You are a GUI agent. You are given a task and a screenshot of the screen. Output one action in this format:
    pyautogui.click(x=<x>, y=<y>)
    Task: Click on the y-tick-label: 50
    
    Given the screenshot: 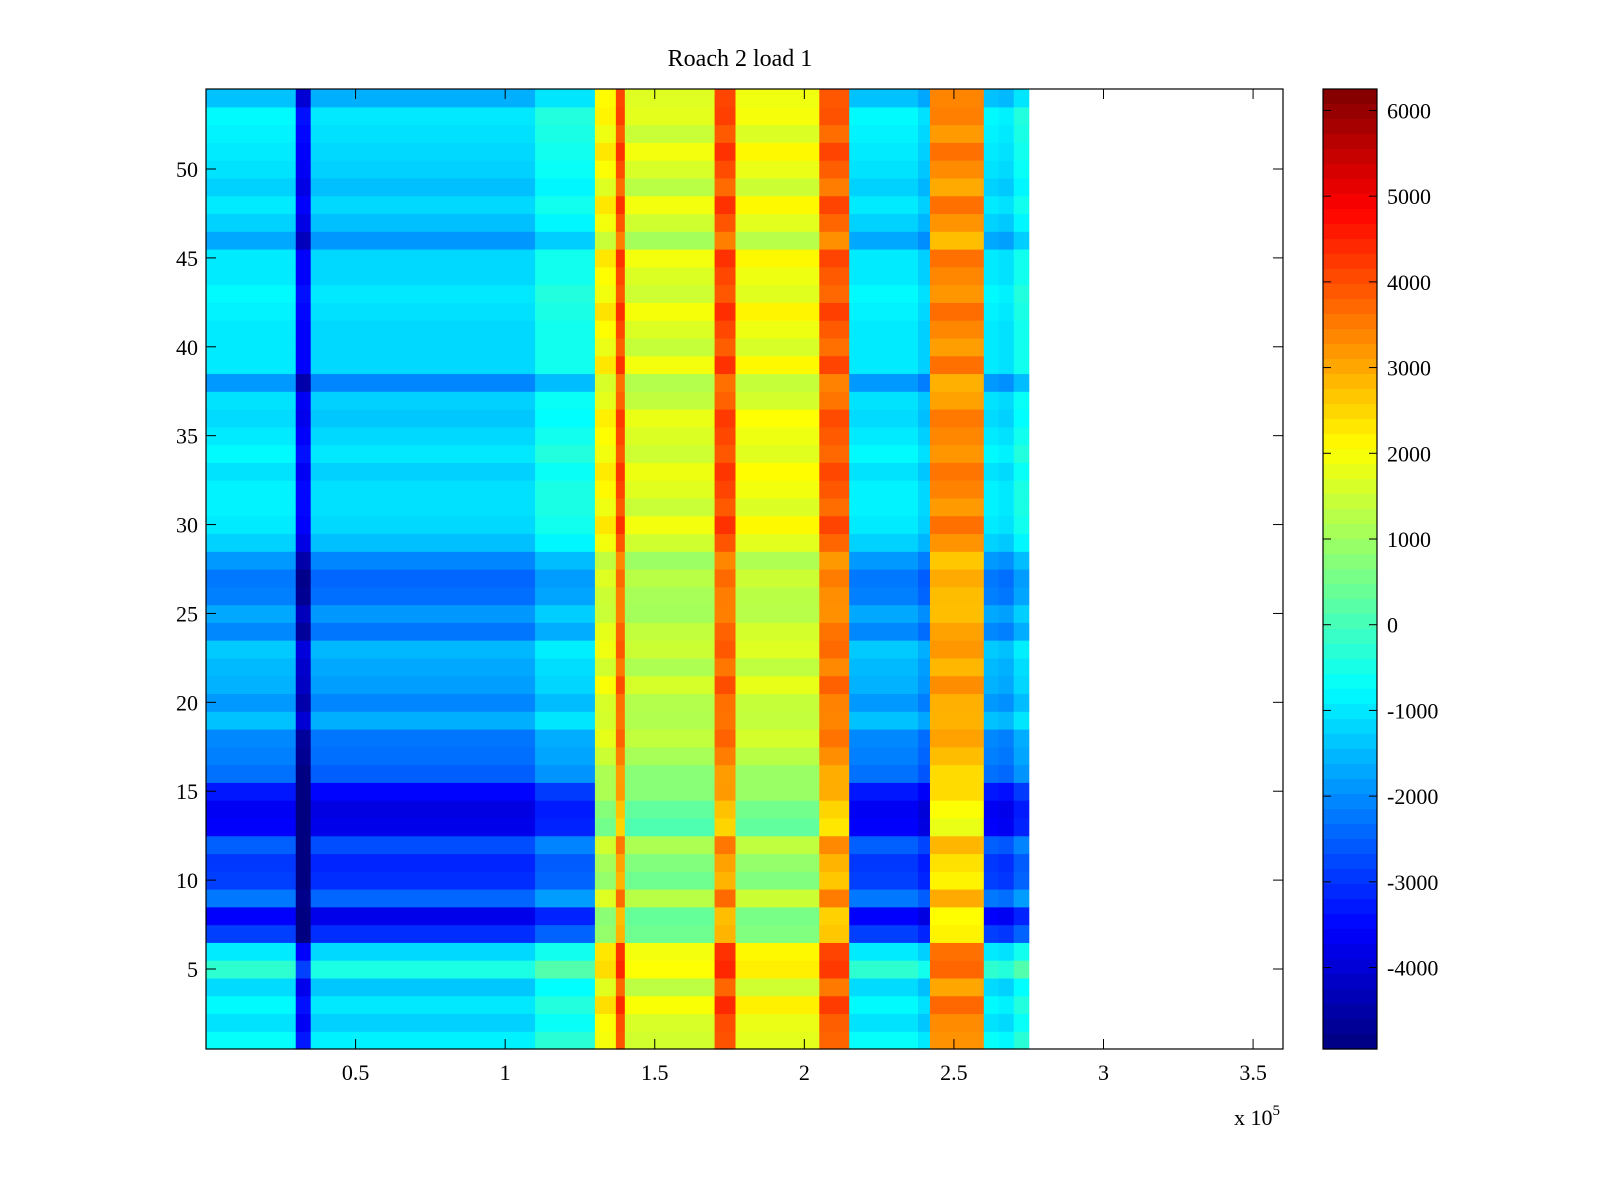 What is the action you would take?
    pyautogui.click(x=187, y=169)
    